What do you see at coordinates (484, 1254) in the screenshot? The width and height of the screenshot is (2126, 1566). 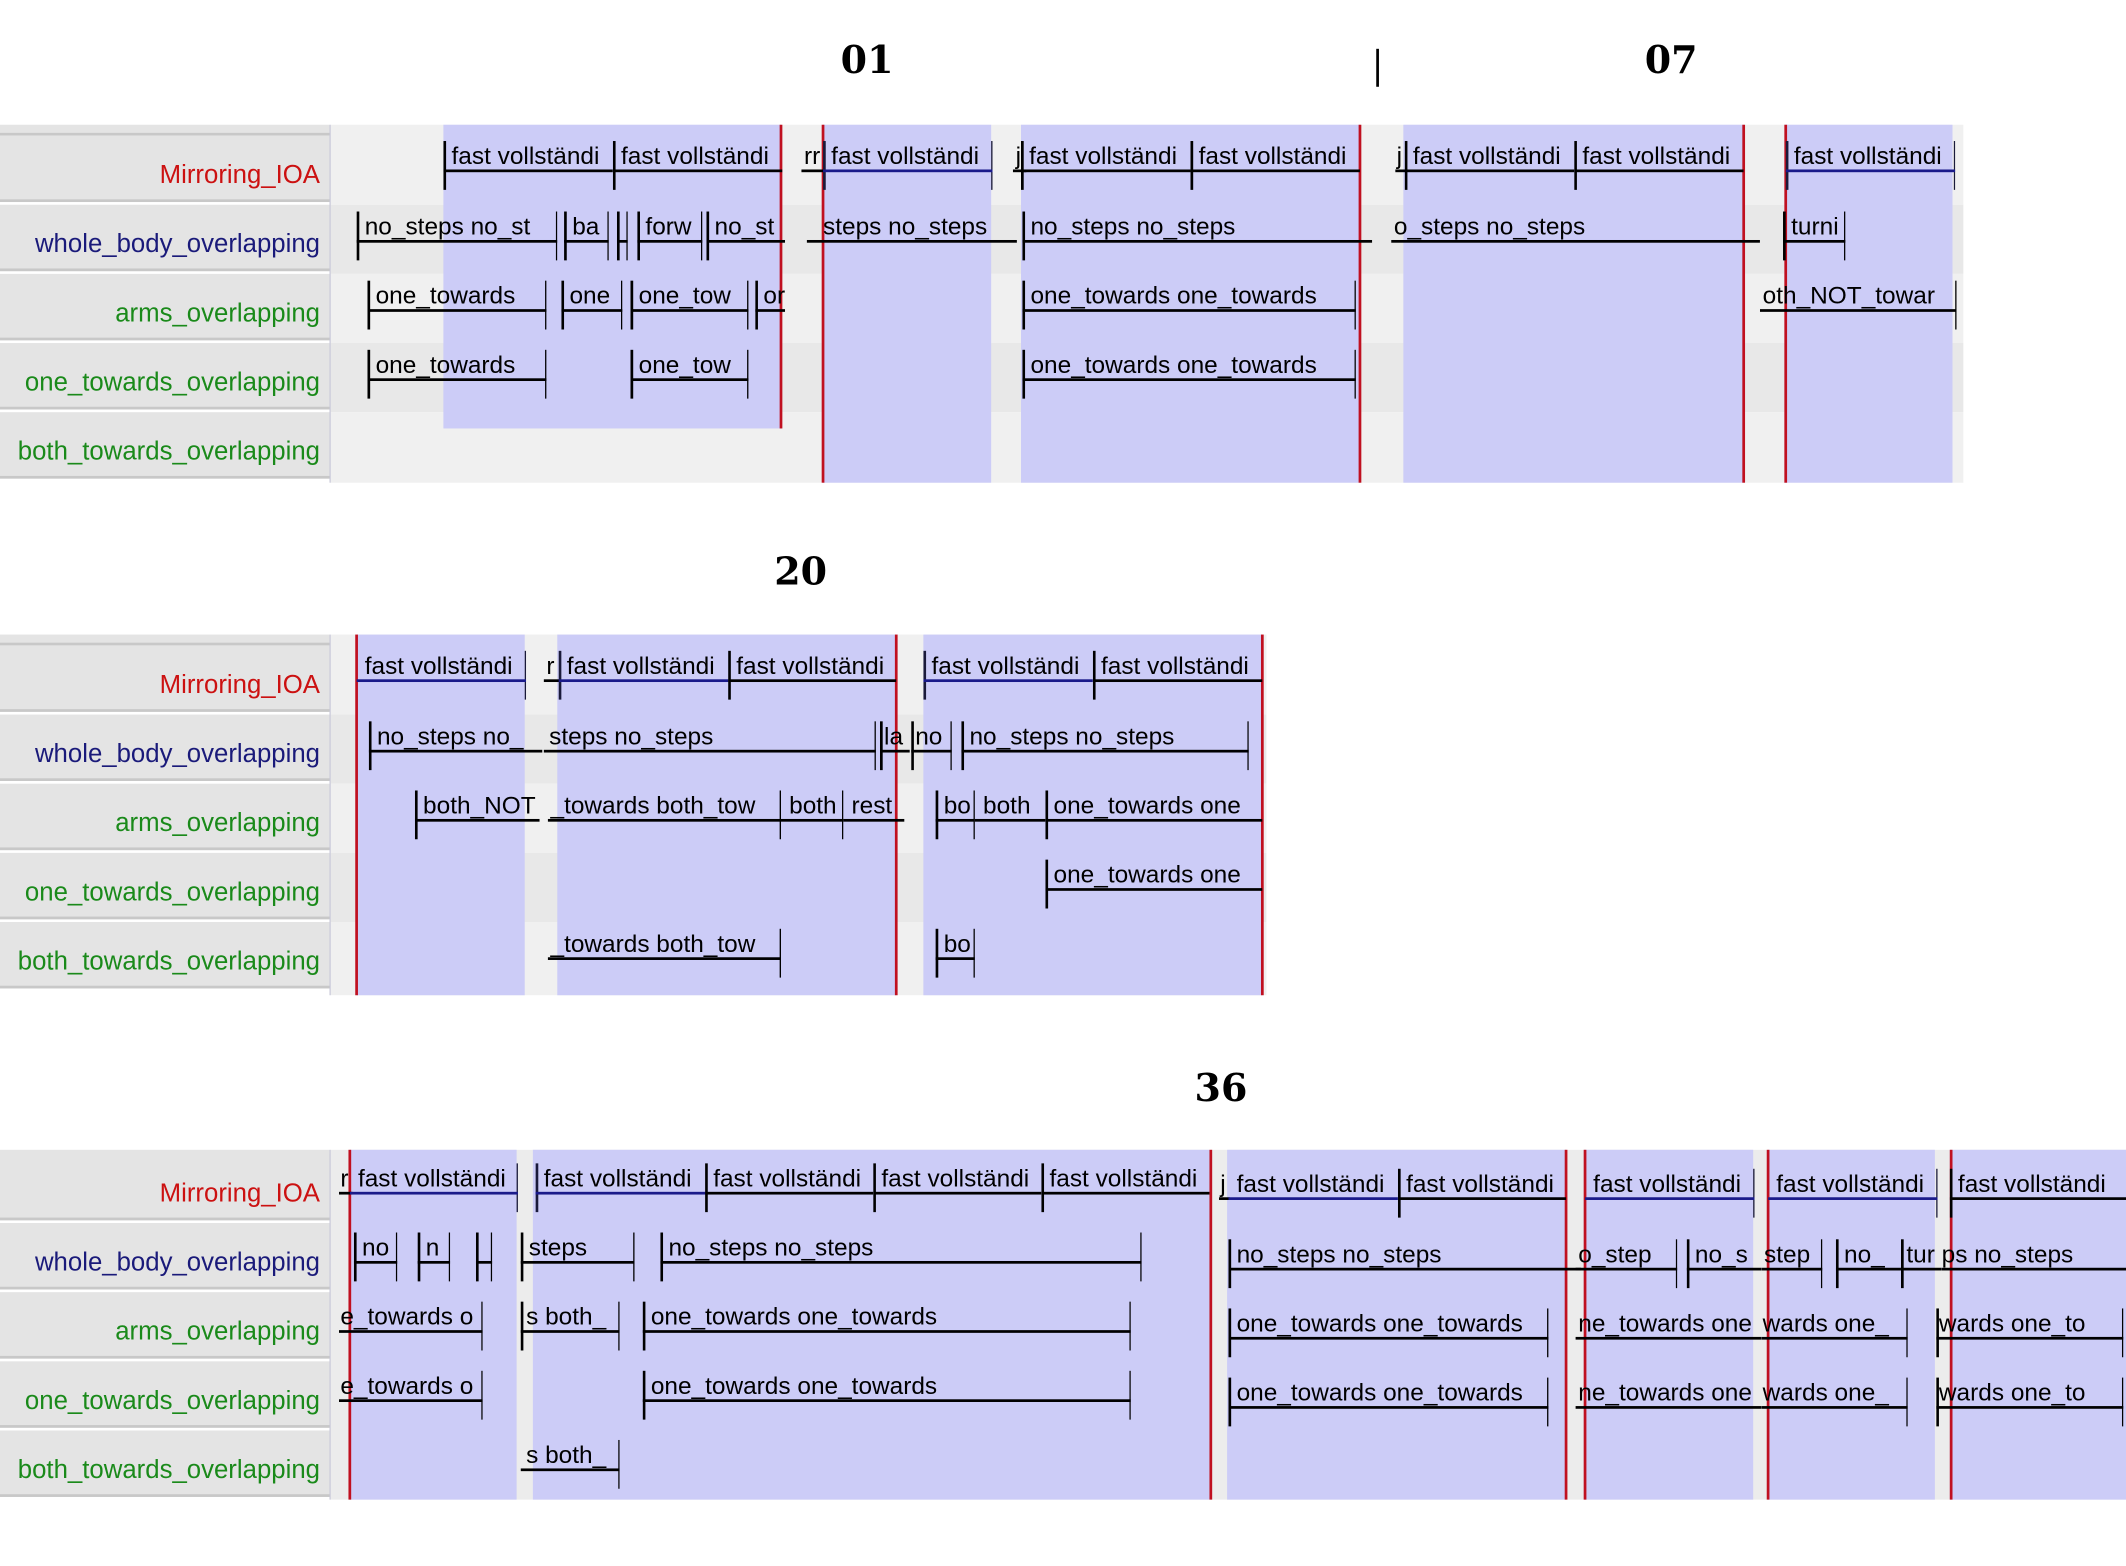 I see `annotation` at bounding box center [484, 1254].